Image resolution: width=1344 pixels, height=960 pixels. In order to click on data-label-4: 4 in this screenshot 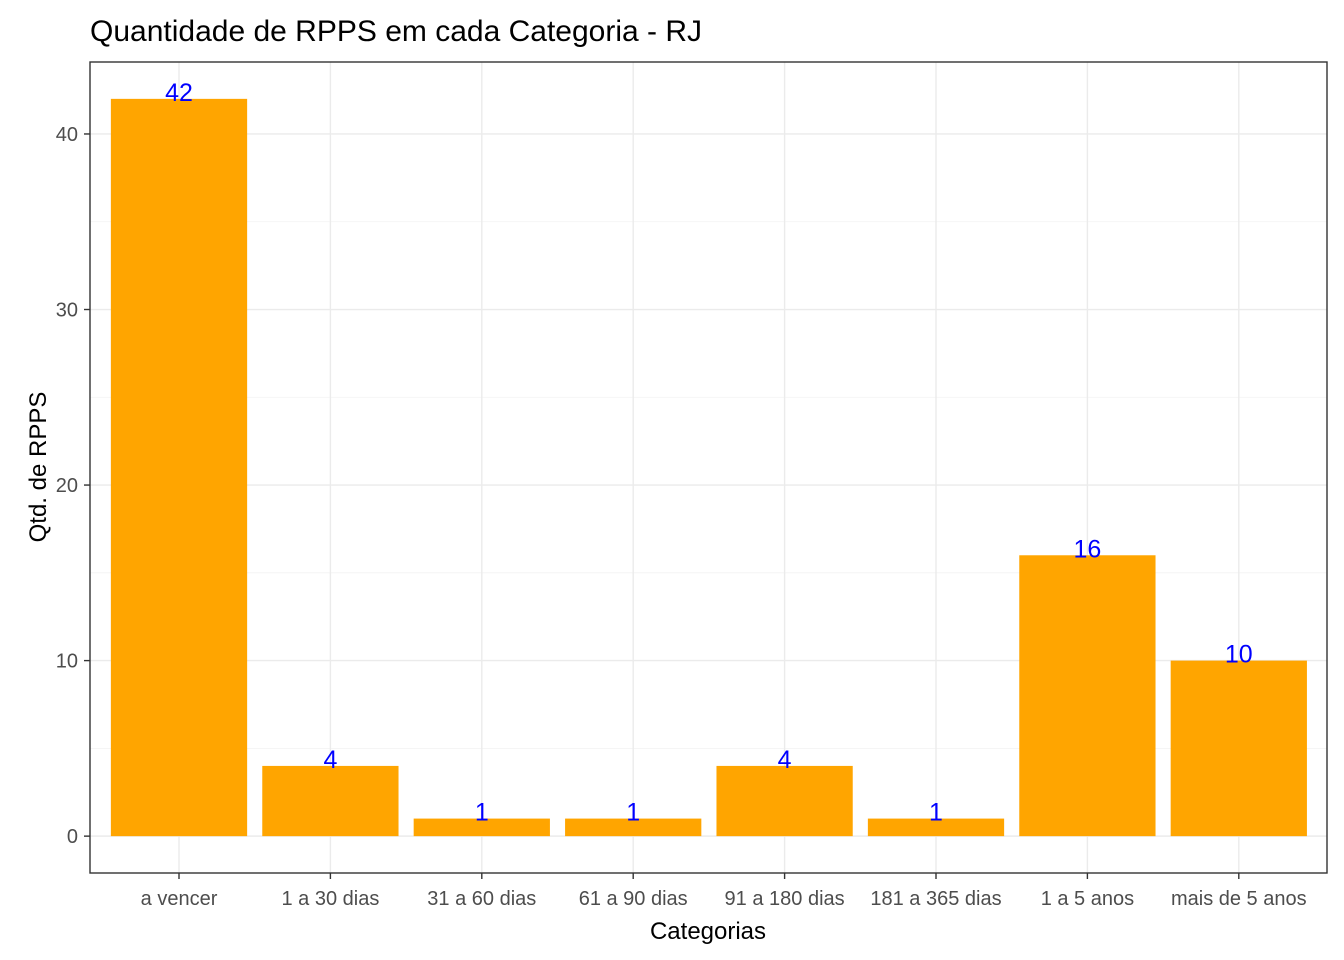, I will do `click(785, 760)`.